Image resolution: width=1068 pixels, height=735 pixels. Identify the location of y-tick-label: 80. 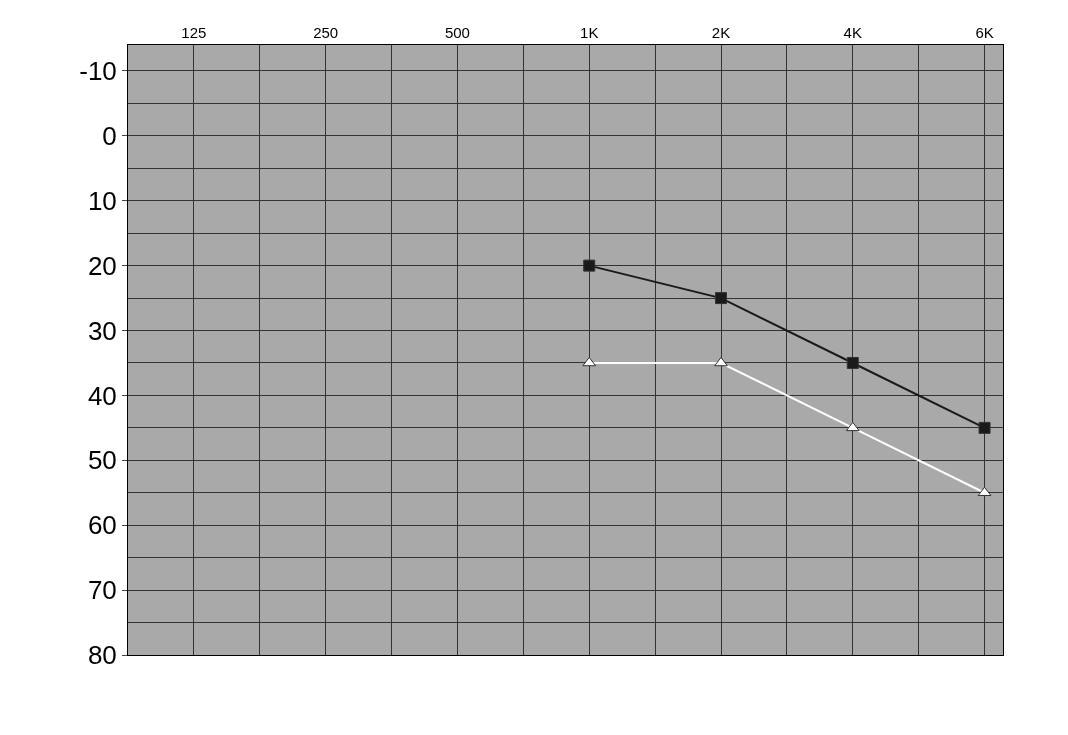
(102, 655).